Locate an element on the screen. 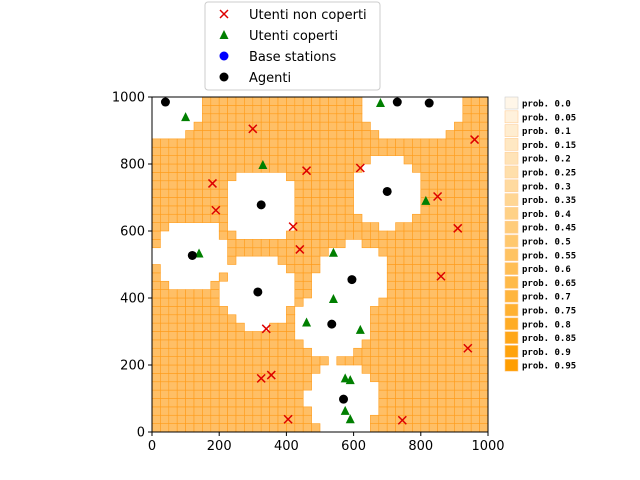 The height and width of the screenshot is (480, 640). y-tick-label: 1000 is located at coordinates (128, 98).